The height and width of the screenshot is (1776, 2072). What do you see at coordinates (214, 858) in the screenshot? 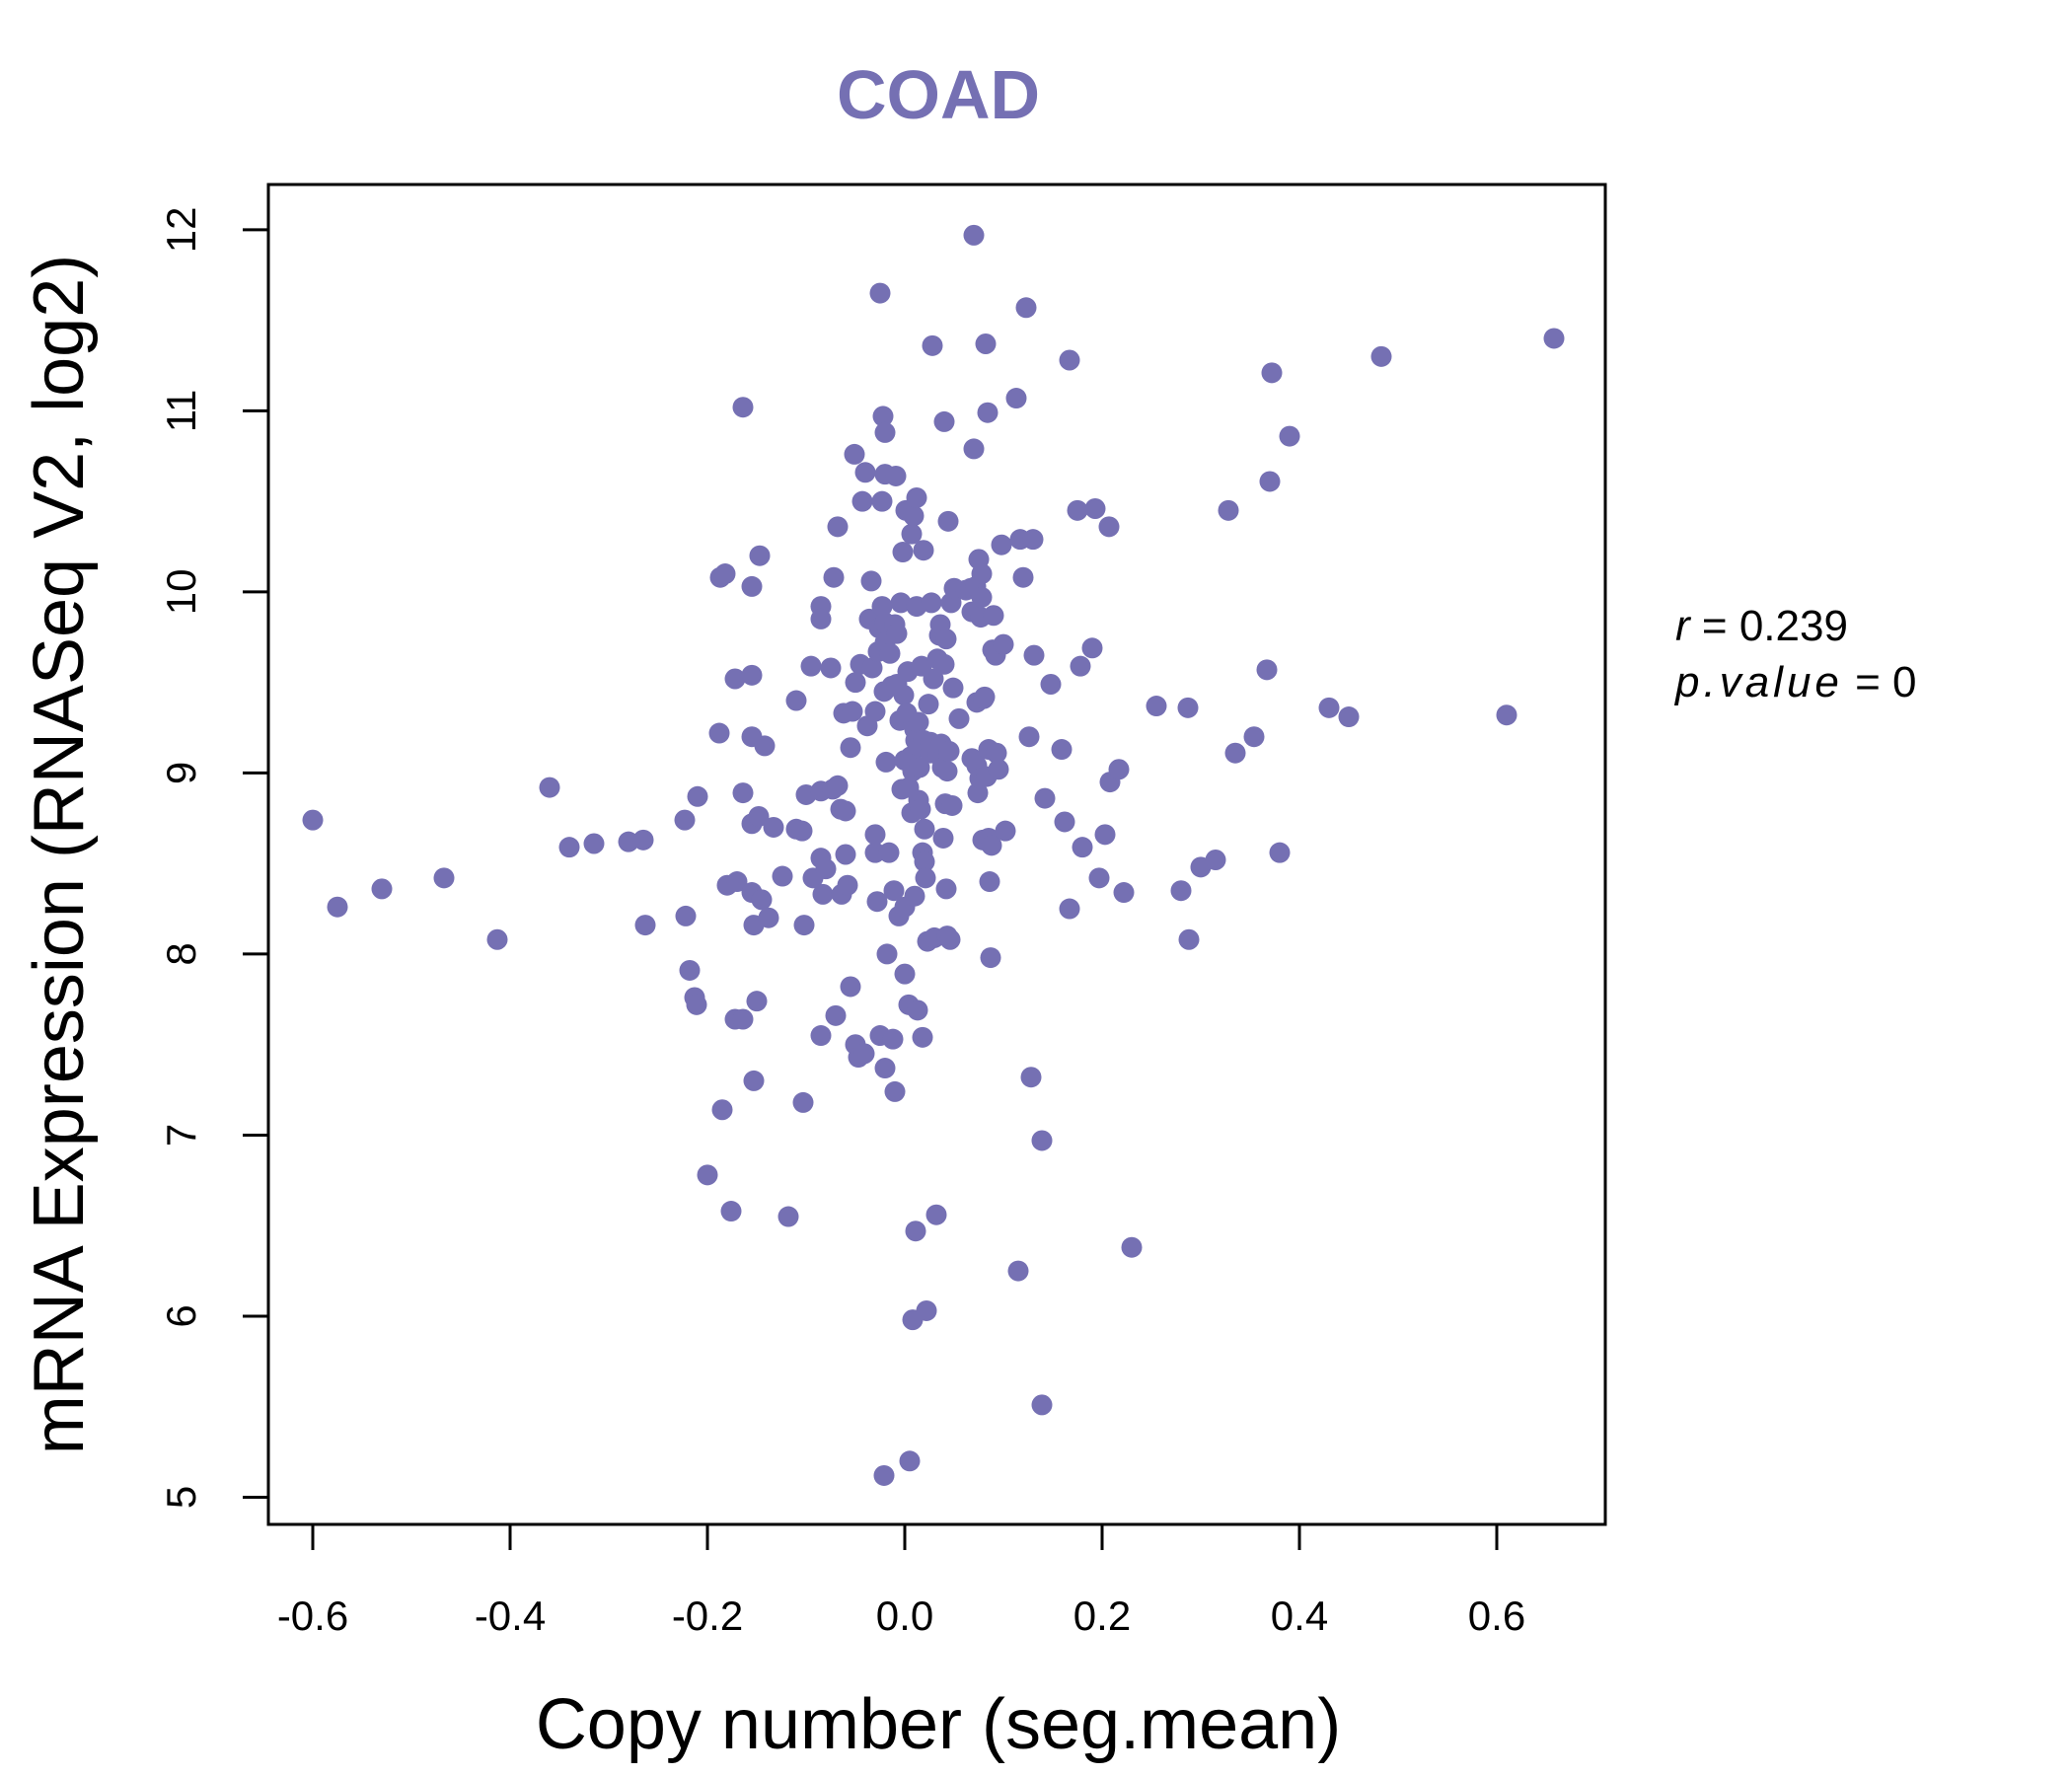
I see `y-axis: 5 6 7 8 9 10 11 12` at bounding box center [214, 858].